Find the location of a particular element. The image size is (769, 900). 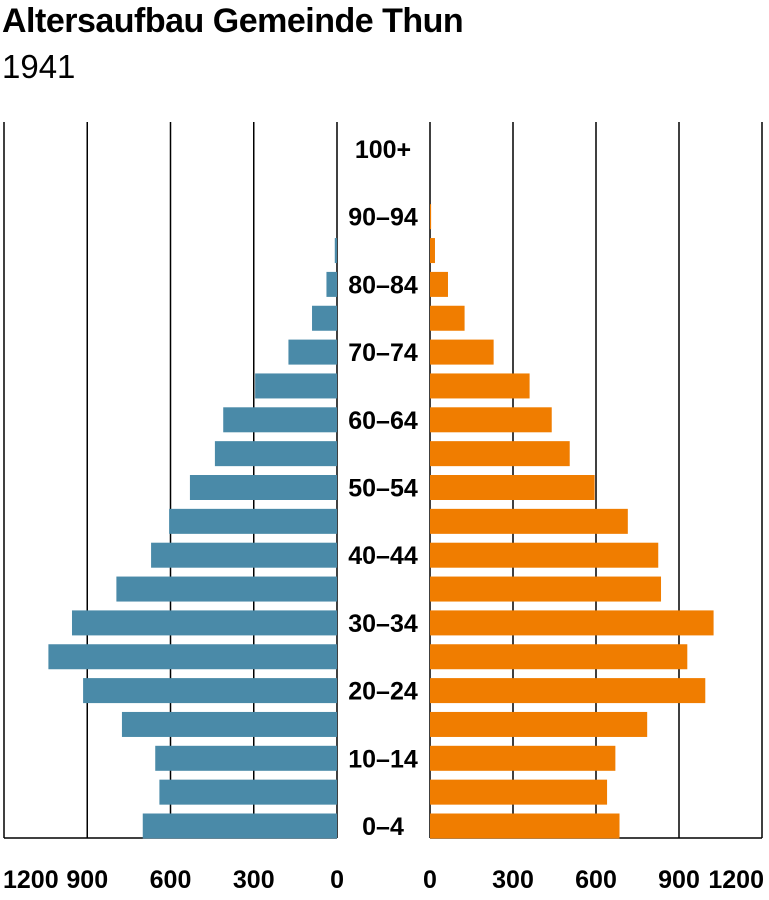

tick-label-left: 600 is located at coordinates (171, 880).